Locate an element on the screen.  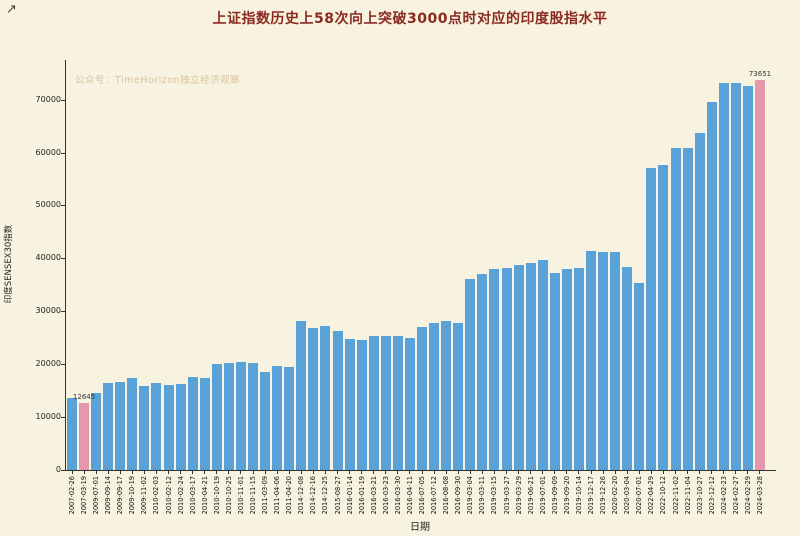
x-tick-label: 2016-03-30 is located at coordinates (397, 495).